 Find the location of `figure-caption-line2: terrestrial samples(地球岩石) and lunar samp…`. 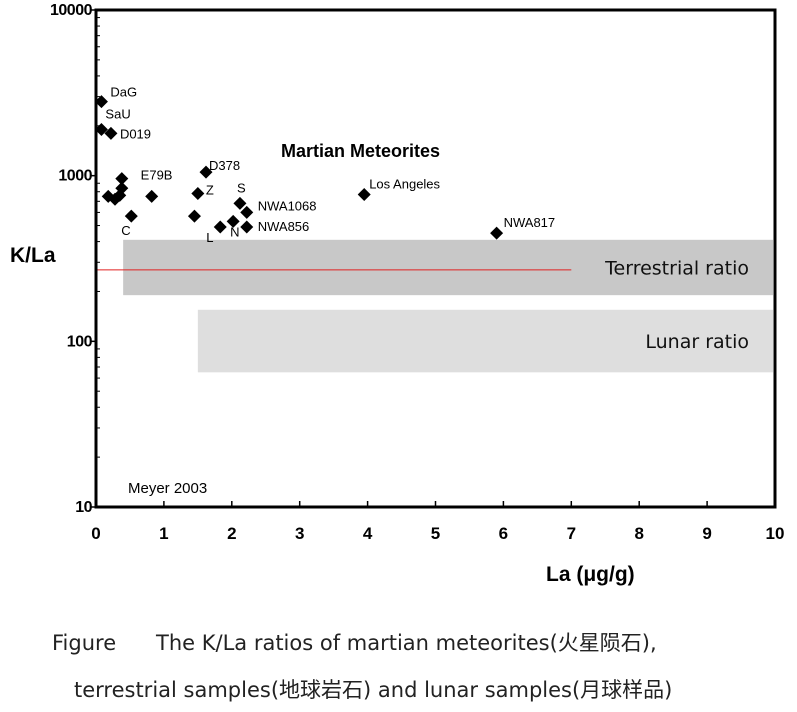

figure-caption-line2: terrestrial samples(地球岩石) and lunar samp… is located at coordinates (373, 690).